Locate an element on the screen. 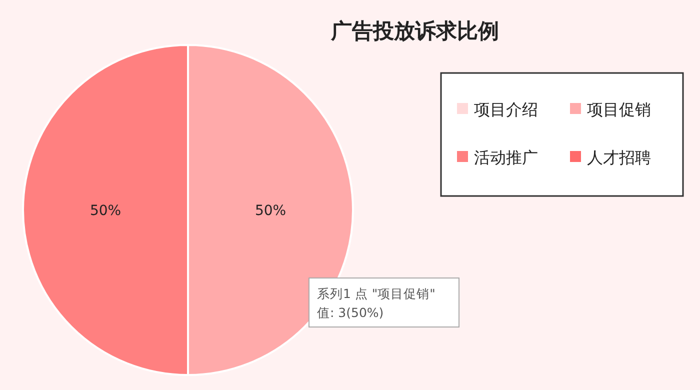  text: 值: 3(50%) is located at coordinates (350, 312).